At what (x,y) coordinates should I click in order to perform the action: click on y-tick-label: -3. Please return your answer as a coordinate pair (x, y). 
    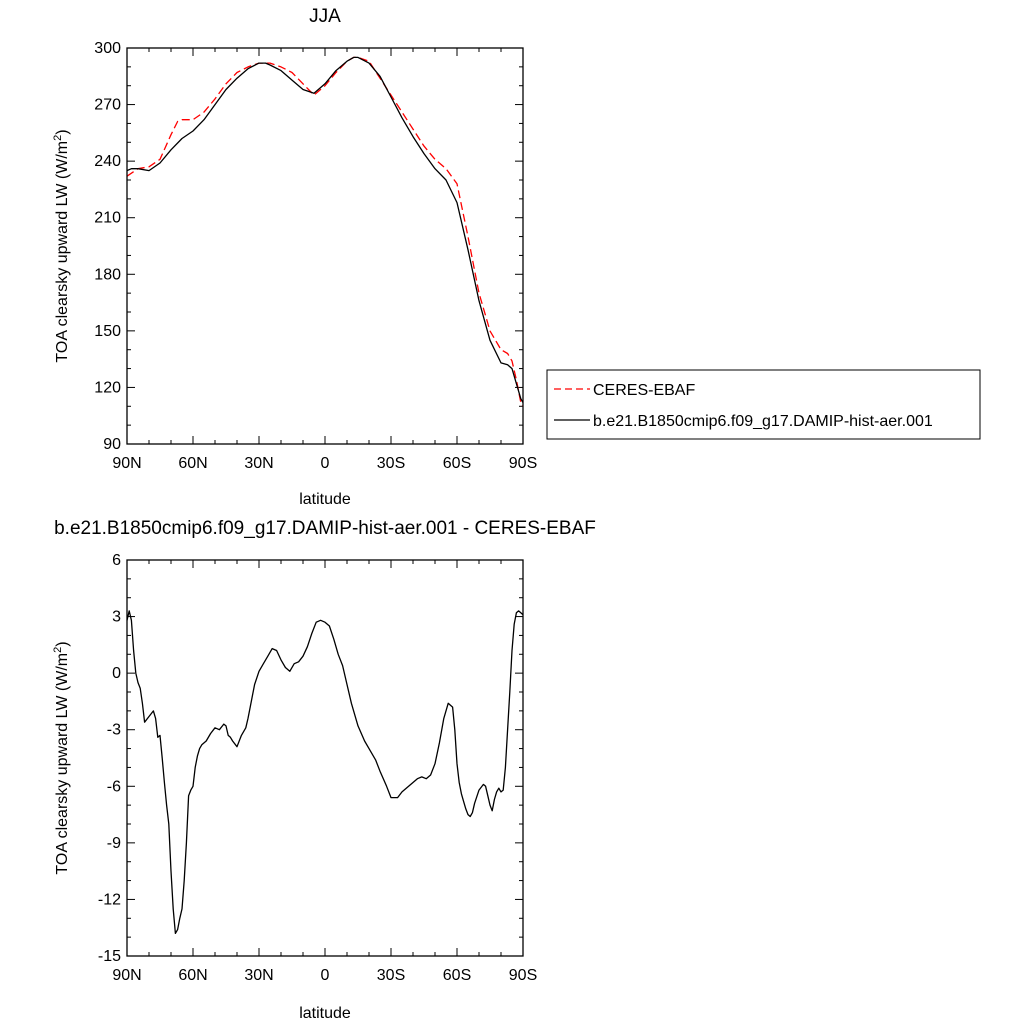
    Looking at the image, I should click on (114, 730).